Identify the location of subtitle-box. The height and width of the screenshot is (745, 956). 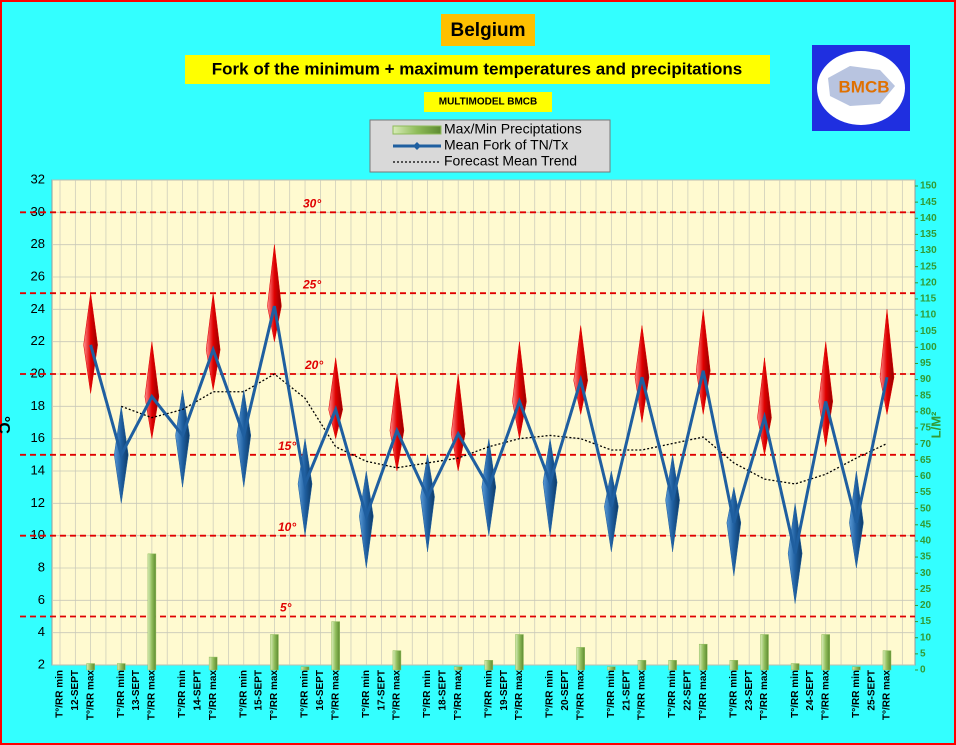
(477, 69).